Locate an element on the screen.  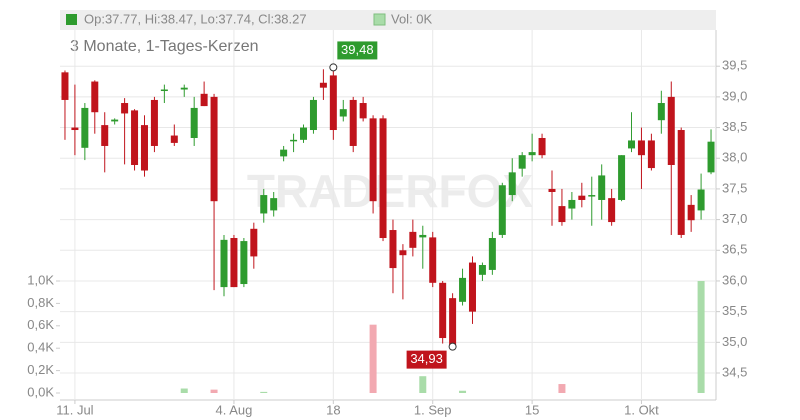
low-label-bg is located at coordinates (426, 359).